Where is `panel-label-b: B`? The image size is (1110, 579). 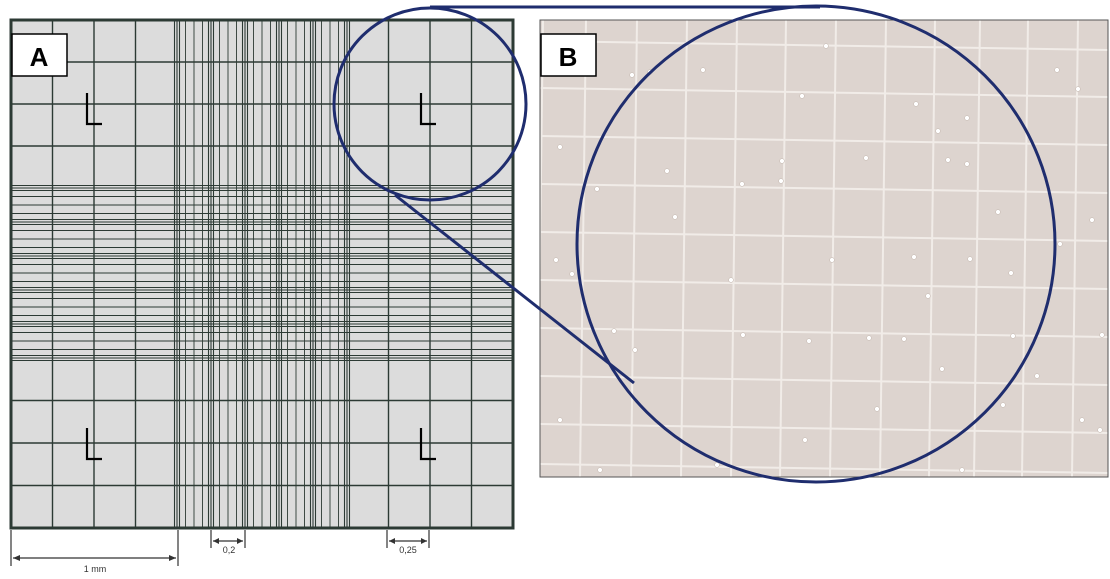
panel-label-b: B is located at coordinates (568, 55).